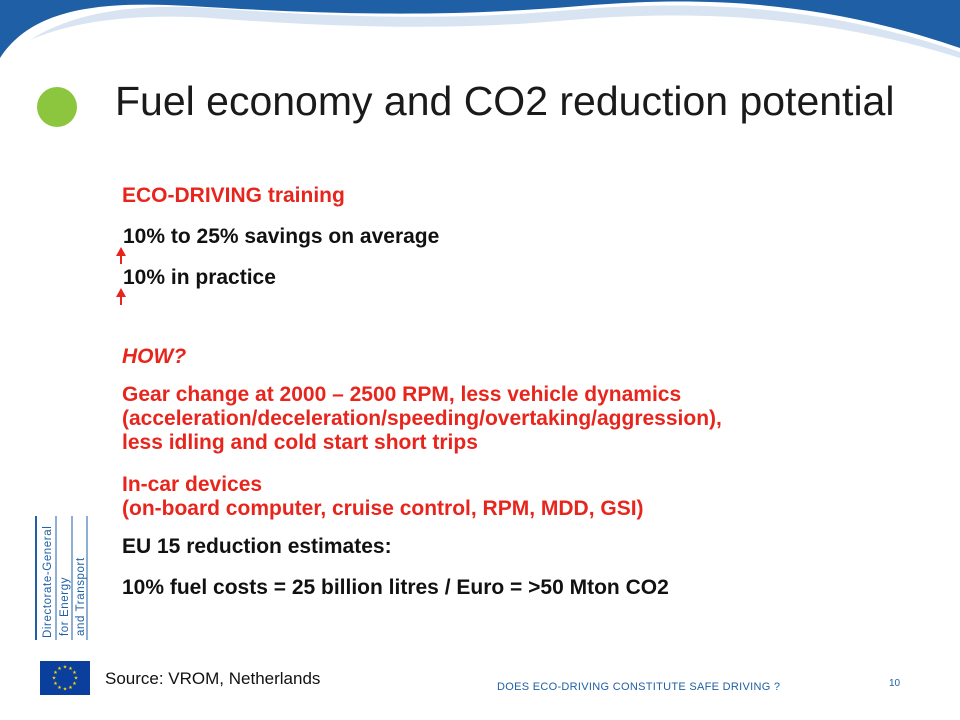 The image size is (960, 720). What do you see at coordinates (480, 29) in the screenshot?
I see `header-swoosh` at bounding box center [480, 29].